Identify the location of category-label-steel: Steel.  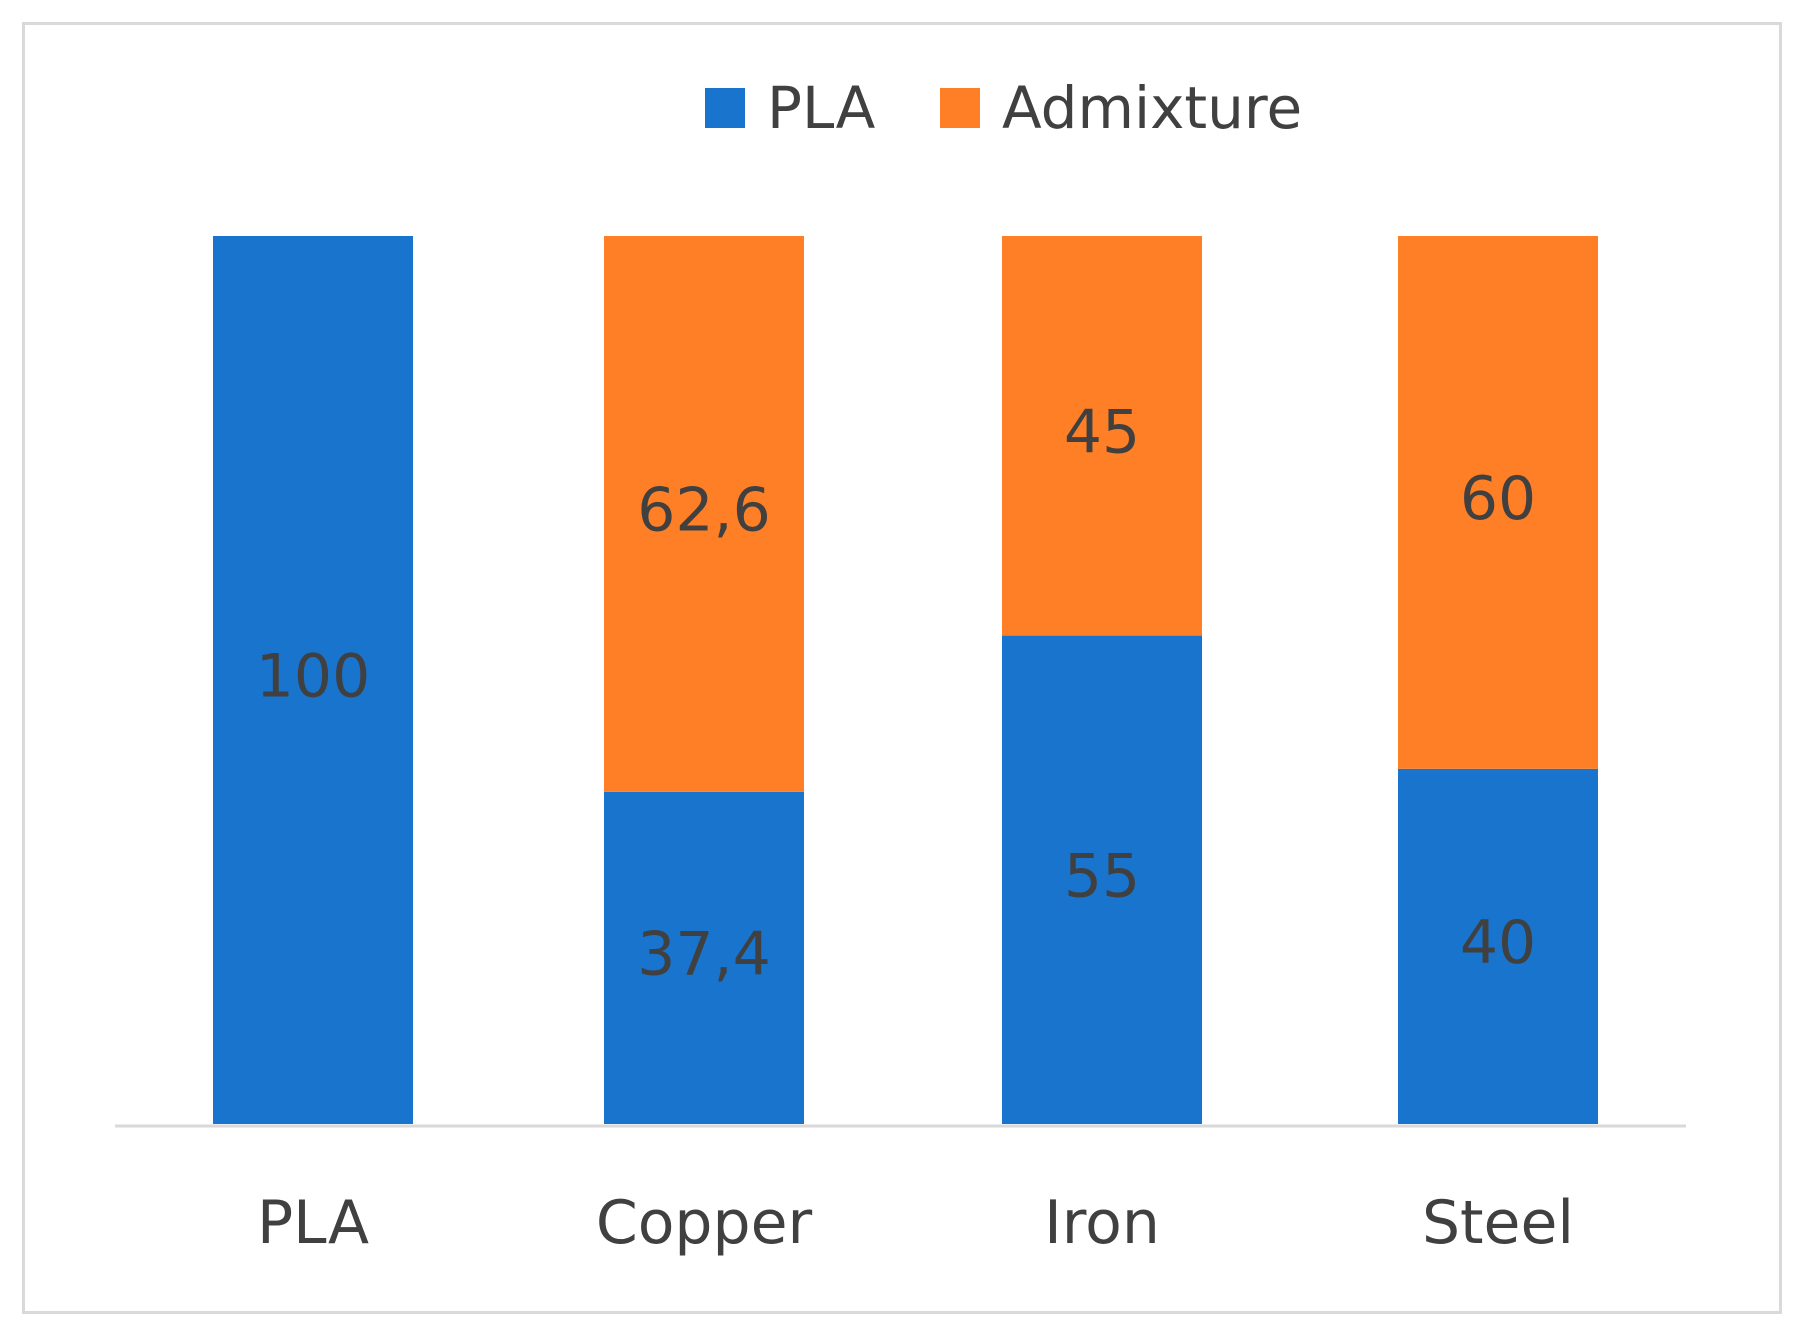
(1498, 1223).